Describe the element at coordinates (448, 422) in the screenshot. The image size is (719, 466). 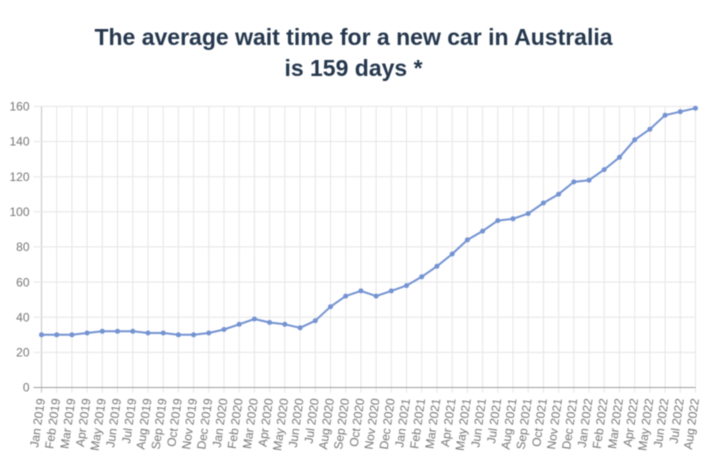
I see `svg-text: Apr 2021` at that location.